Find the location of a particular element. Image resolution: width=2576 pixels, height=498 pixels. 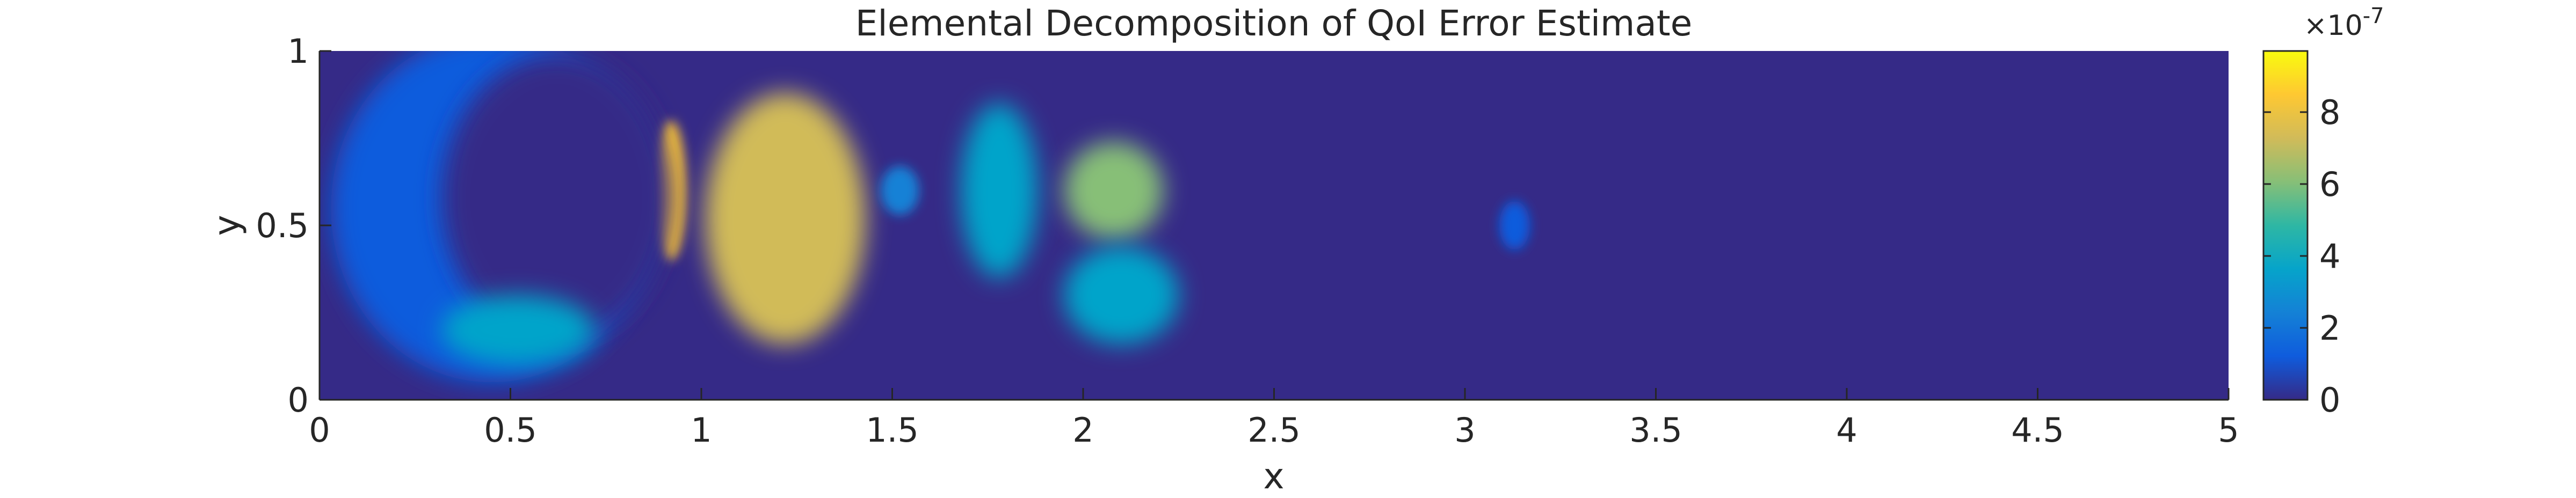

x-tick-label: 5 is located at coordinates (2228, 430).